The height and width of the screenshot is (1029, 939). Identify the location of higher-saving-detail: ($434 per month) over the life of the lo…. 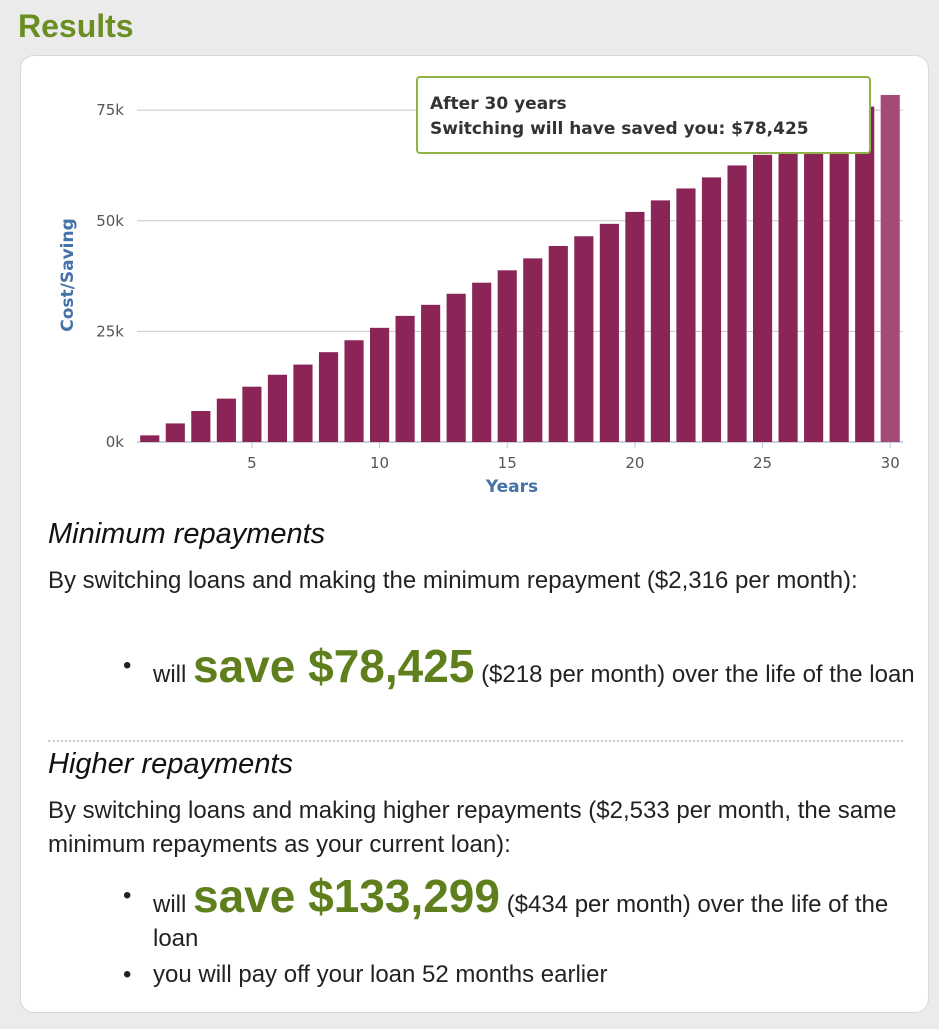
(521, 921).